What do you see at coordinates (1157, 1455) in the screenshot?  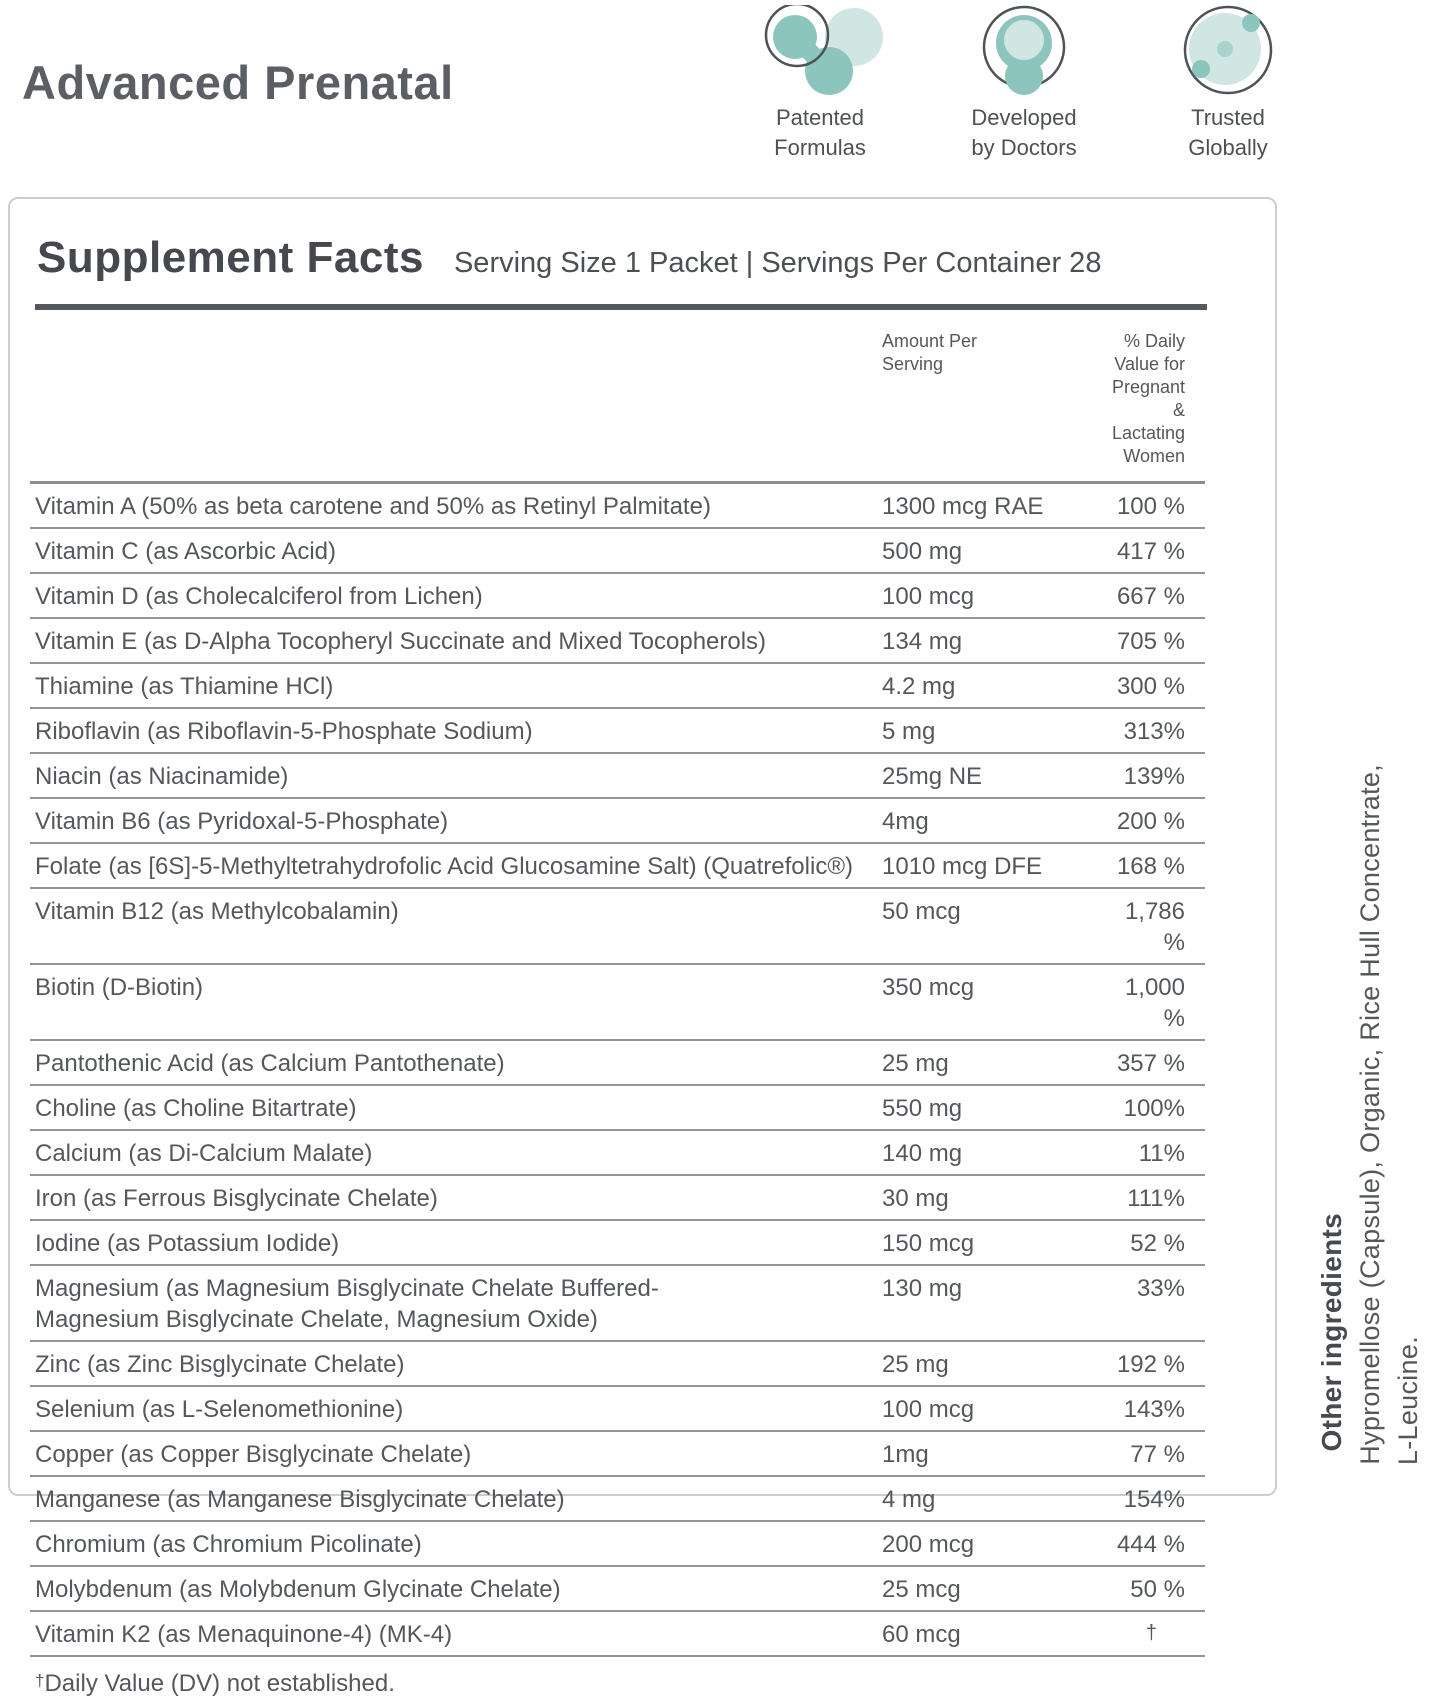 I see `daily-value: 77 %` at bounding box center [1157, 1455].